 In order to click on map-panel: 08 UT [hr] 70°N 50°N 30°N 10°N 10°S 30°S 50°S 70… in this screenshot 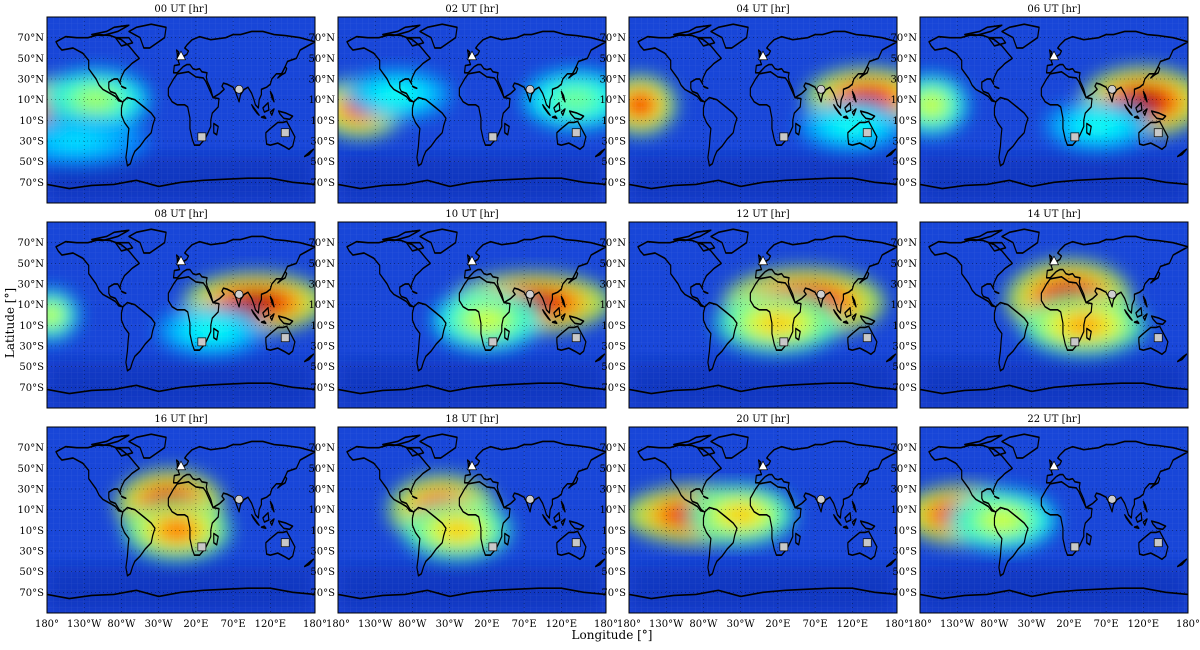, I will do `click(167, 309)`.